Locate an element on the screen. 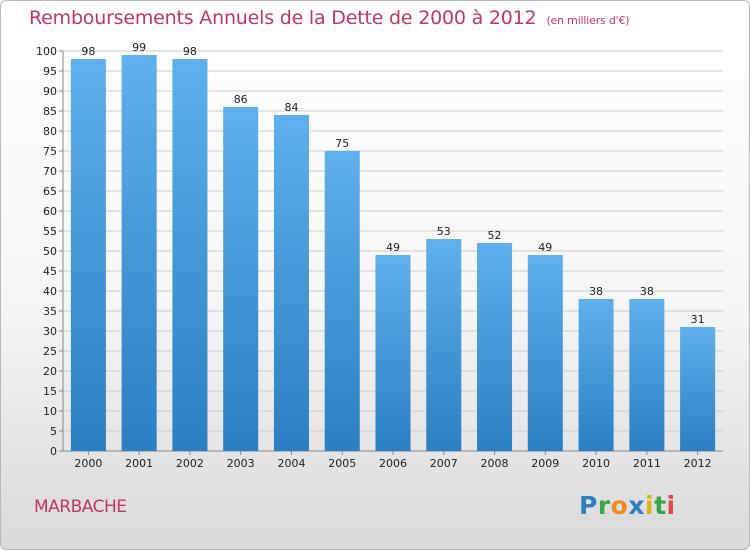 This screenshot has height=551, width=750. y-tick-label: 20 is located at coordinates (50, 371).